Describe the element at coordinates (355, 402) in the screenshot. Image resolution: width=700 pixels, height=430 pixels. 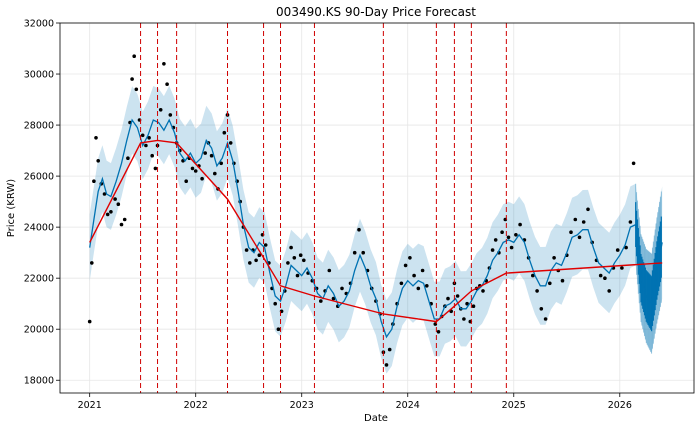
I see `x-axis-ticks: 2021 2022 2023 2024 2025 2026` at that location.